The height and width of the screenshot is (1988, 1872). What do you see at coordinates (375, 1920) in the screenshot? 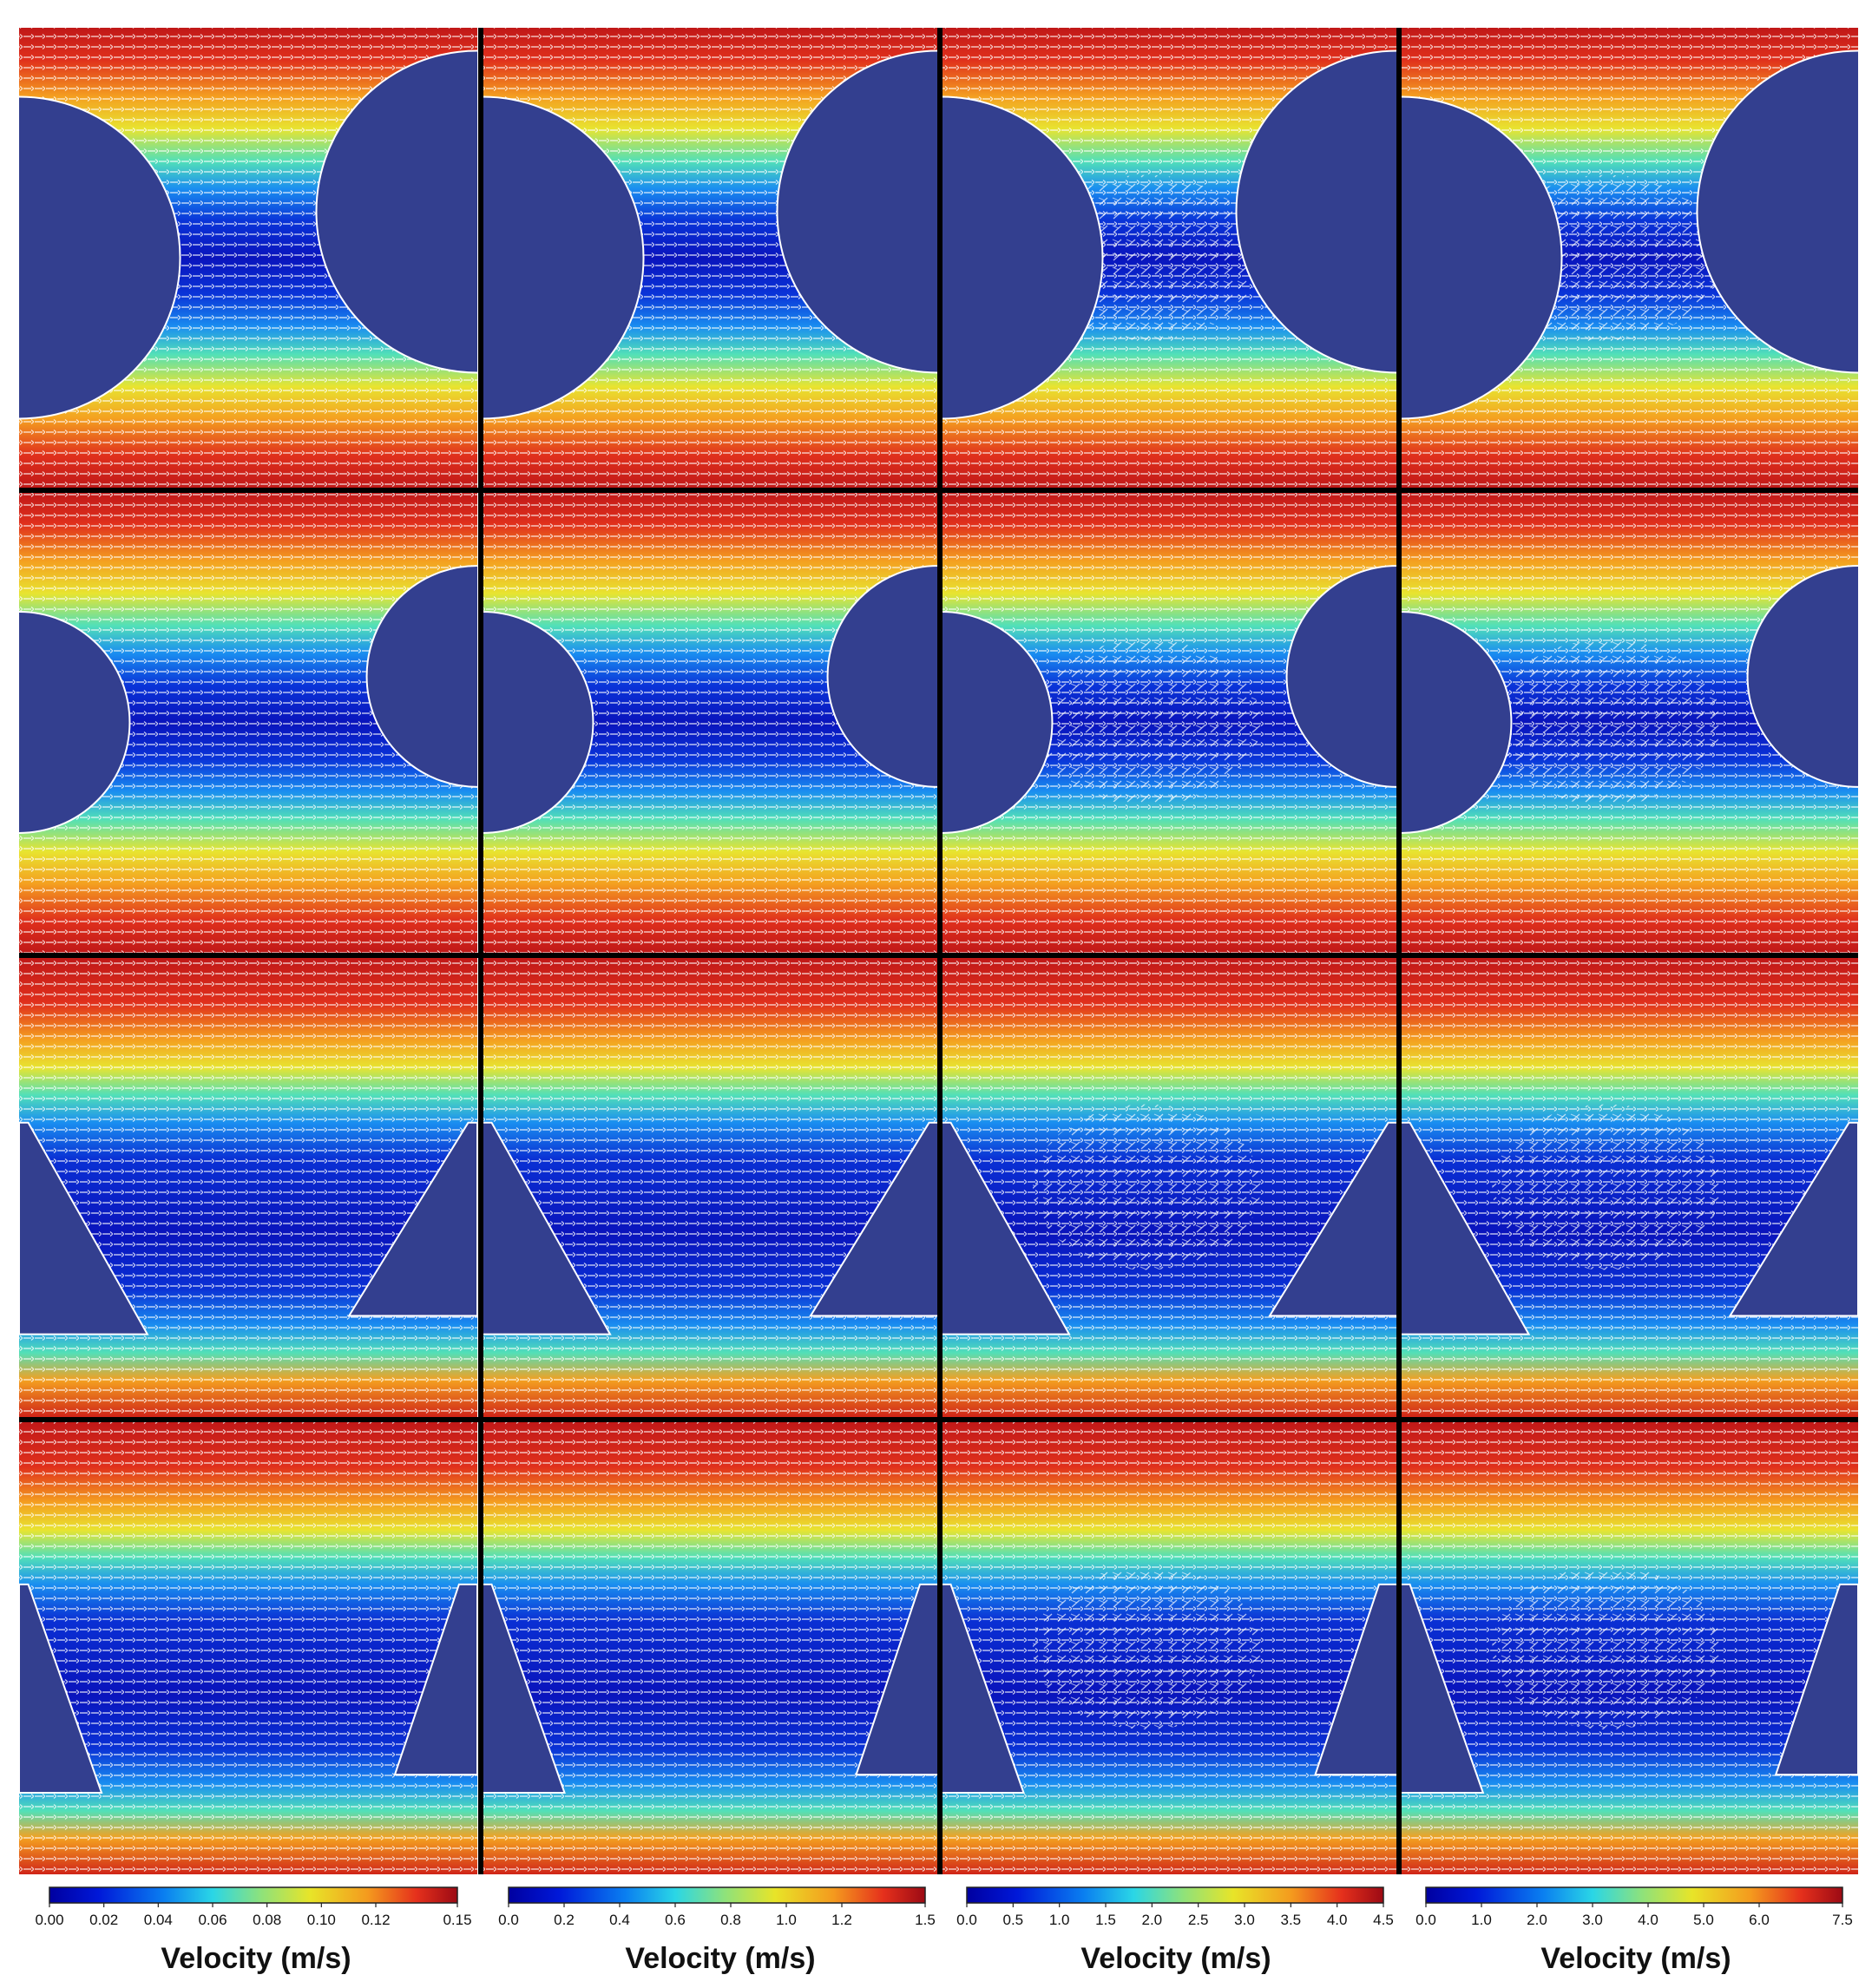
I see `colorbar-tick-label: 0.12` at bounding box center [375, 1920].